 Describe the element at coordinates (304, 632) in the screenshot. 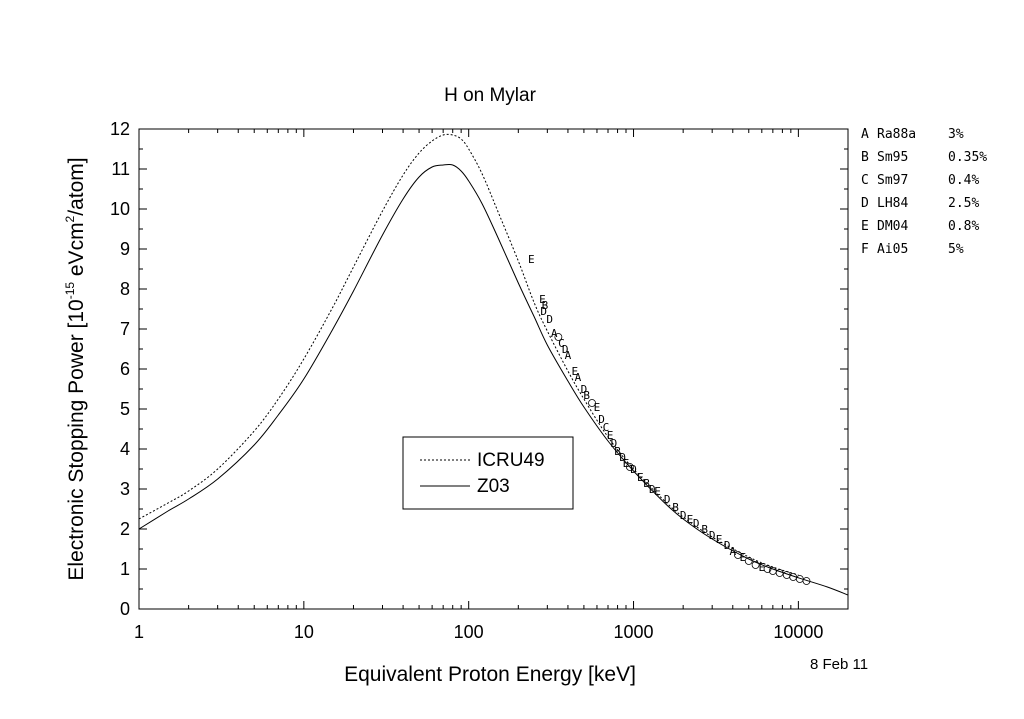

I see `x-tick-label: 10` at that location.